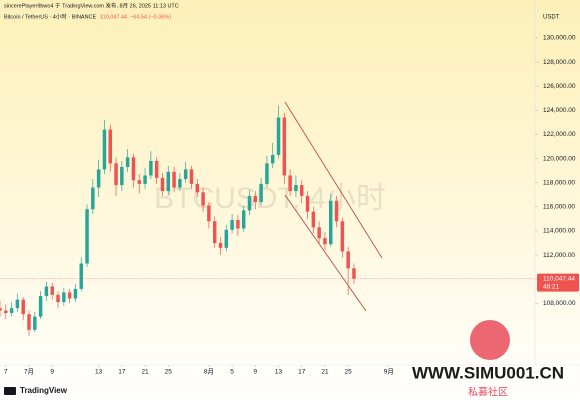 The height and width of the screenshot is (404, 580). What do you see at coordinates (559, 134) in the screenshot?
I see `y-tick-label: 122,000.00` at bounding box center [559, 134].